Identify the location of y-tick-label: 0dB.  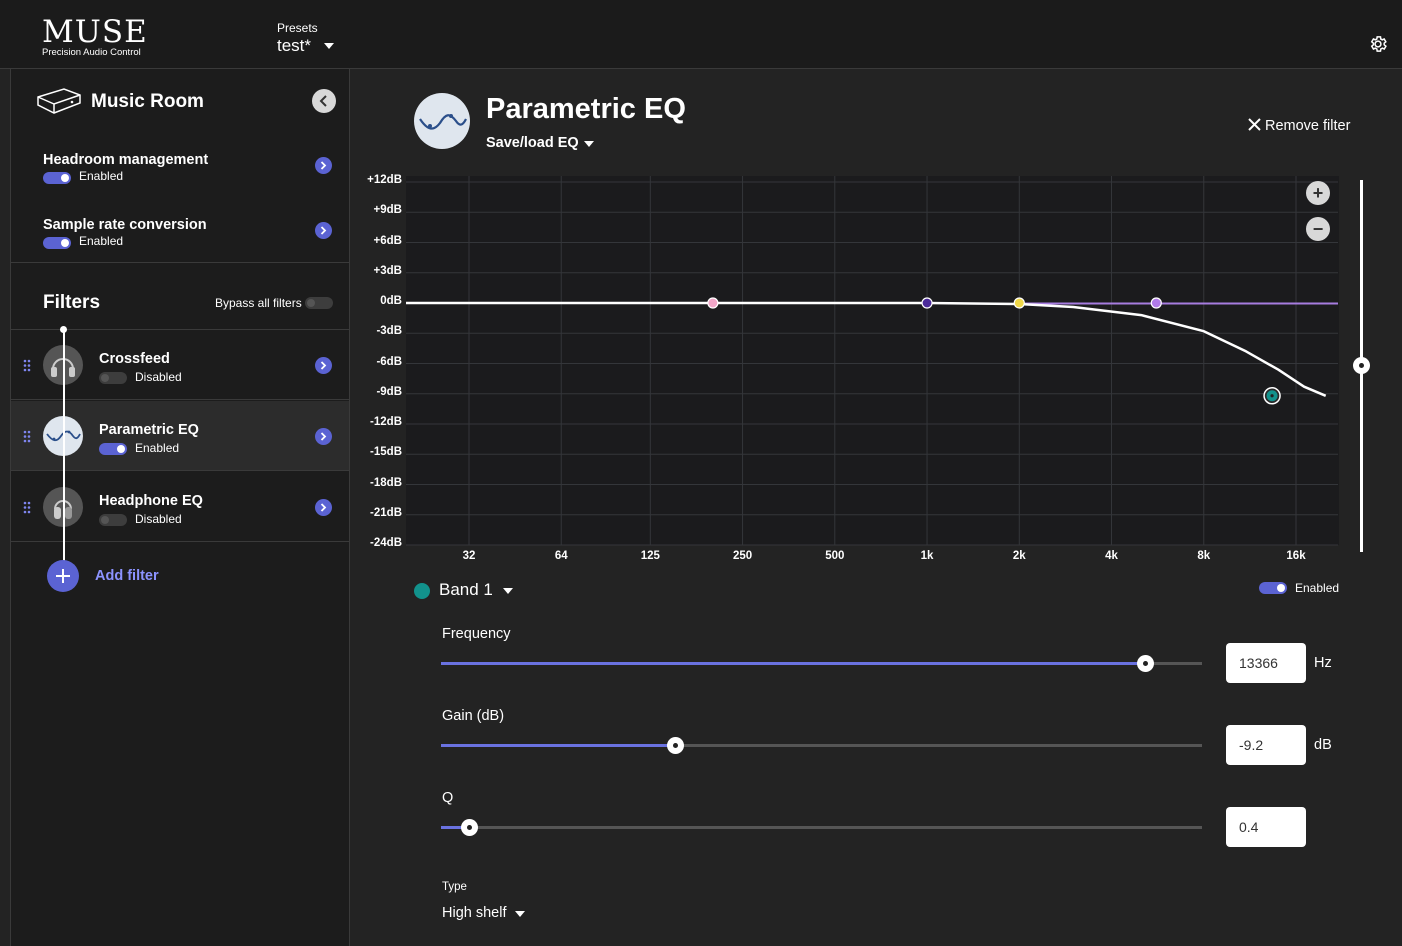
(391, 301).